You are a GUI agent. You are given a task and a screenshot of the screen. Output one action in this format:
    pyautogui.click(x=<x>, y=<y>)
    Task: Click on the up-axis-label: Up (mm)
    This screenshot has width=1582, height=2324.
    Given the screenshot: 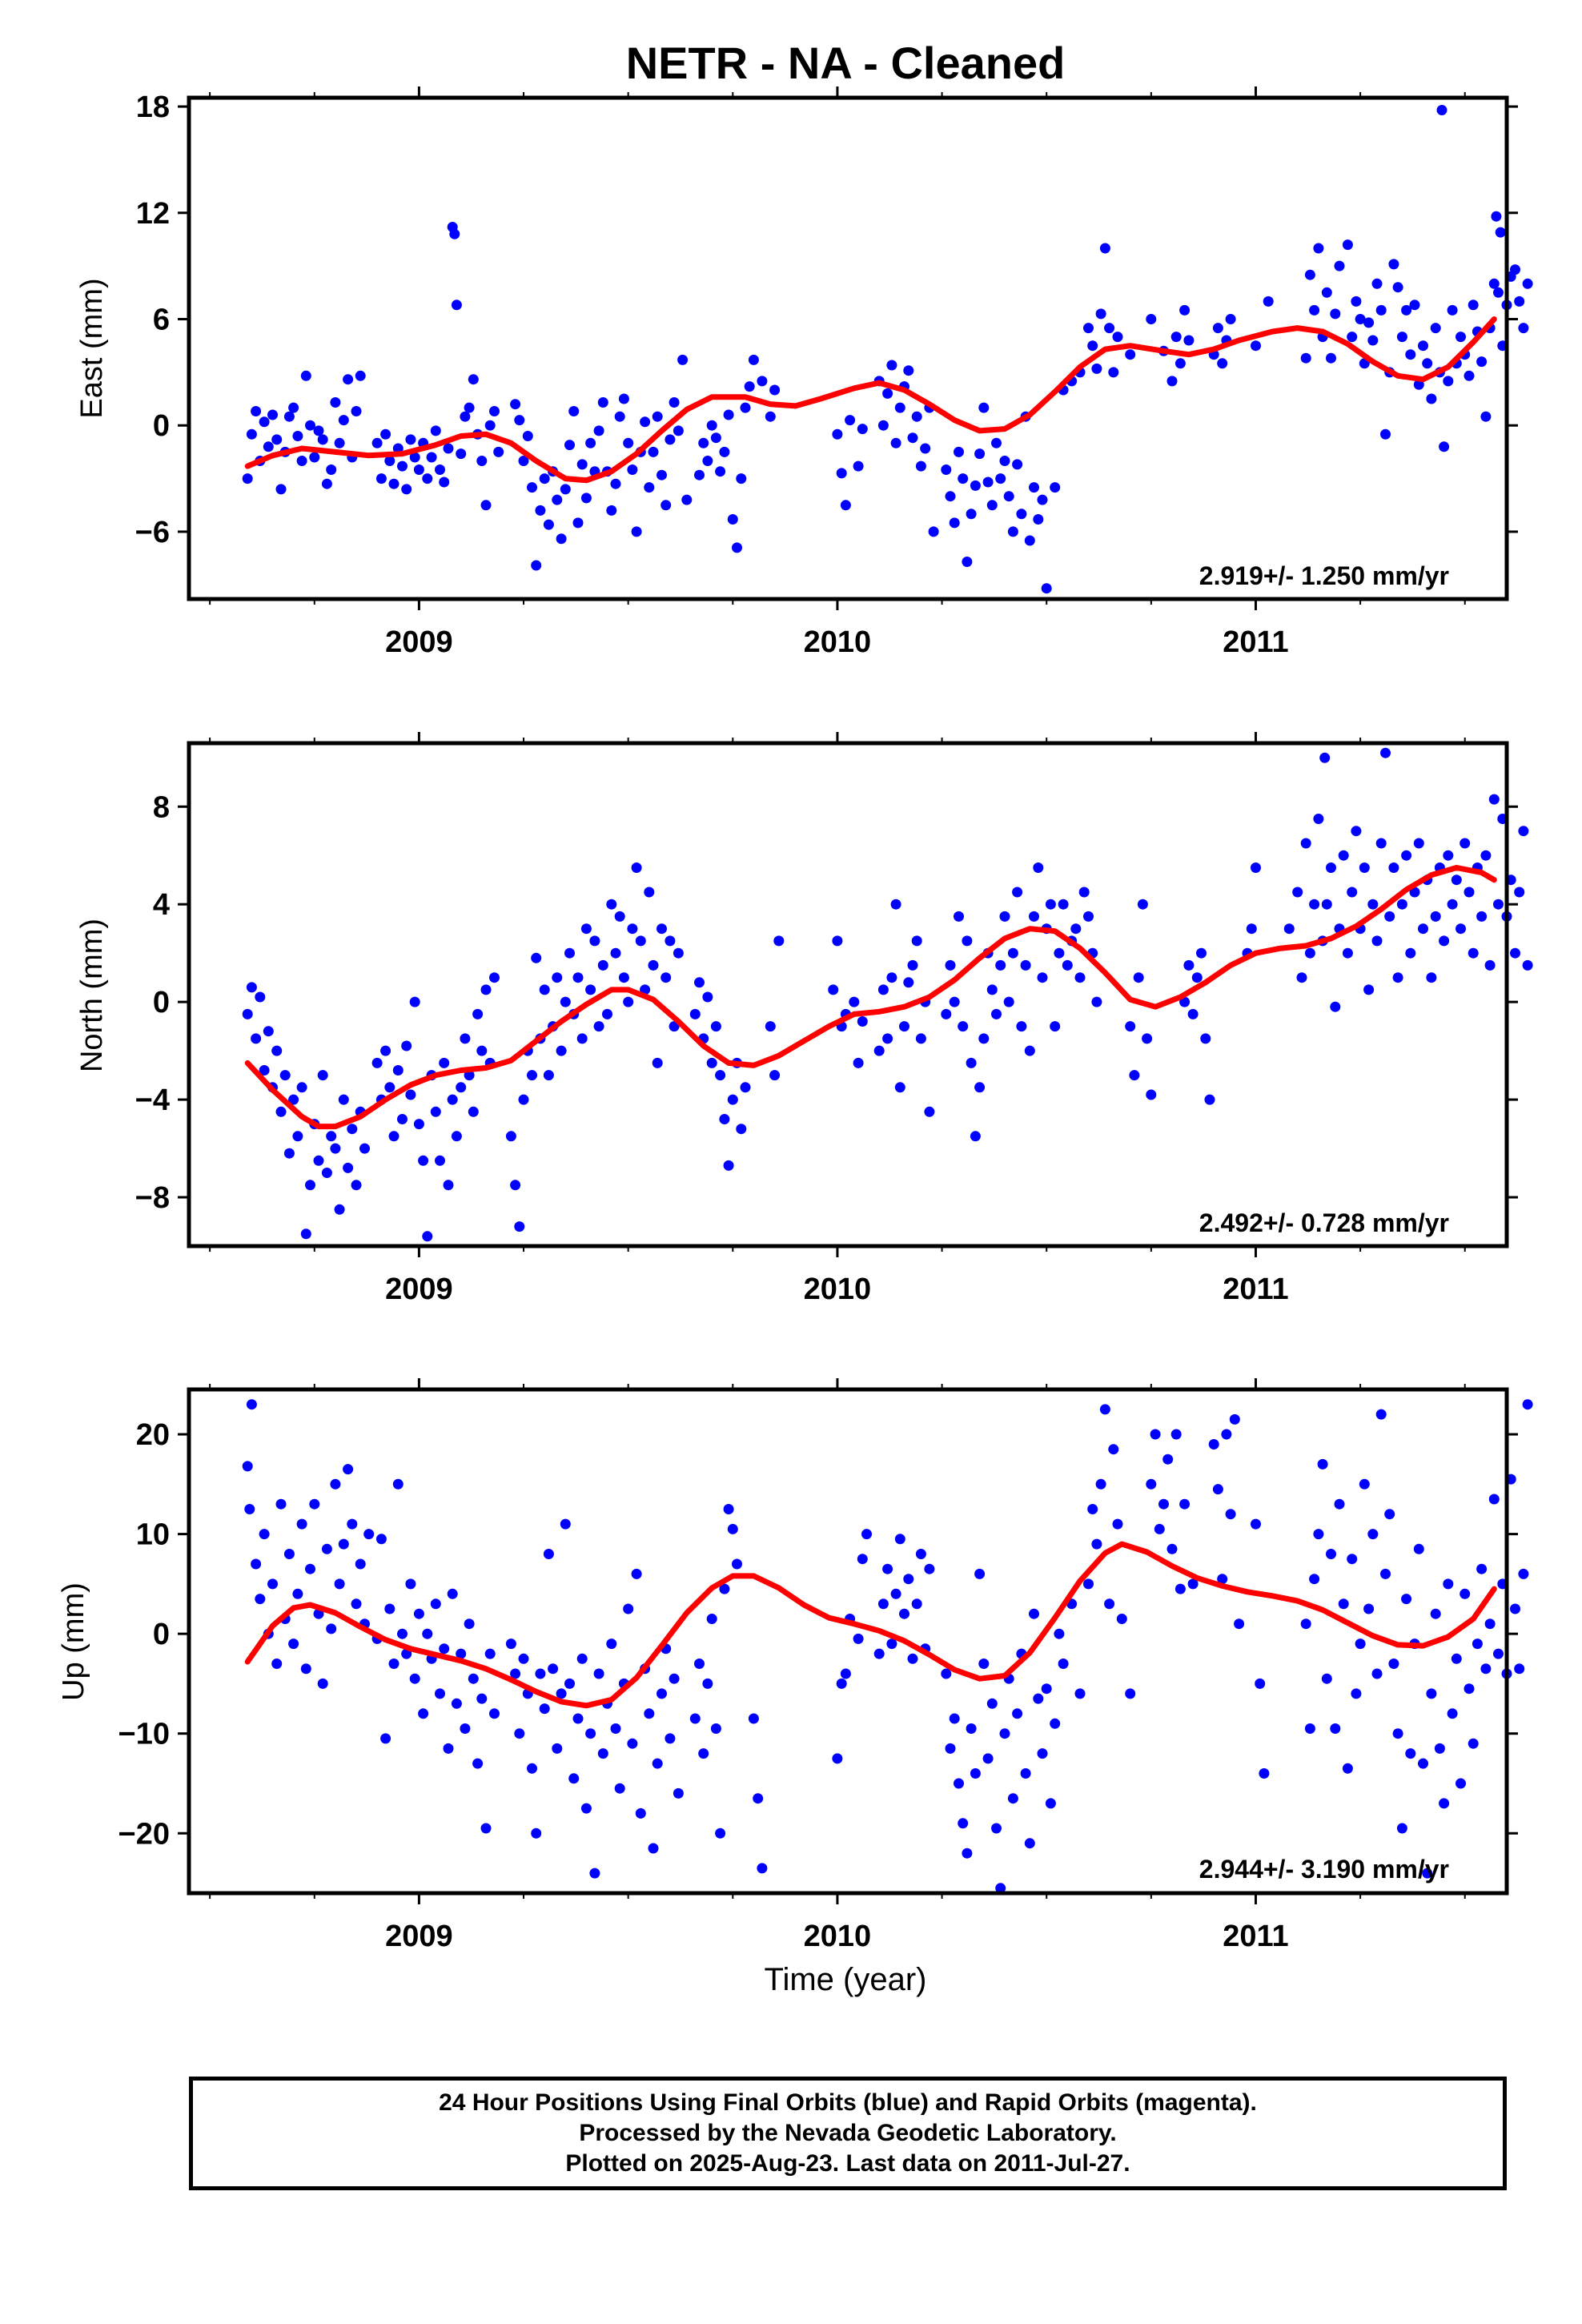 What is the action you would take?
    pyautogui.click(x=74, y=1642)
    